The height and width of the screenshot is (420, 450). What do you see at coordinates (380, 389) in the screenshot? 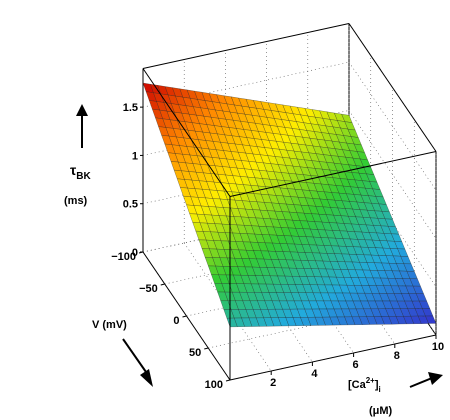
I see `ca-axis-label-sub: i` at bounding box center [380, 389].